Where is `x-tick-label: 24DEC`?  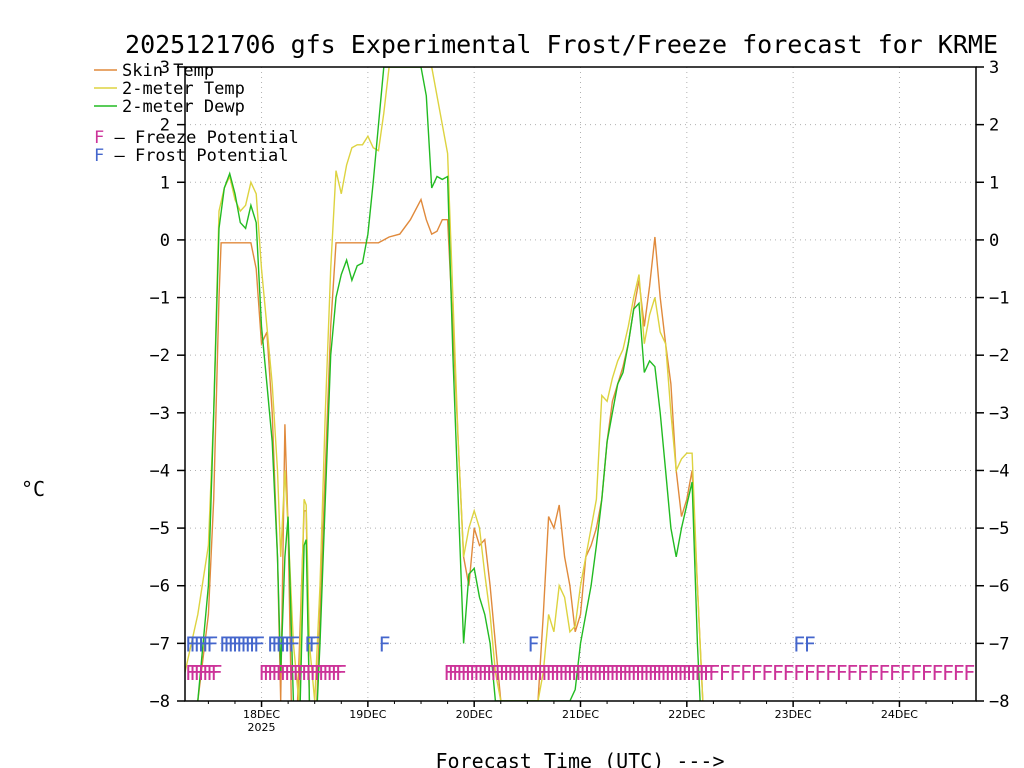
x-tick-label: 24DEC is located at coordinates (899, 714).